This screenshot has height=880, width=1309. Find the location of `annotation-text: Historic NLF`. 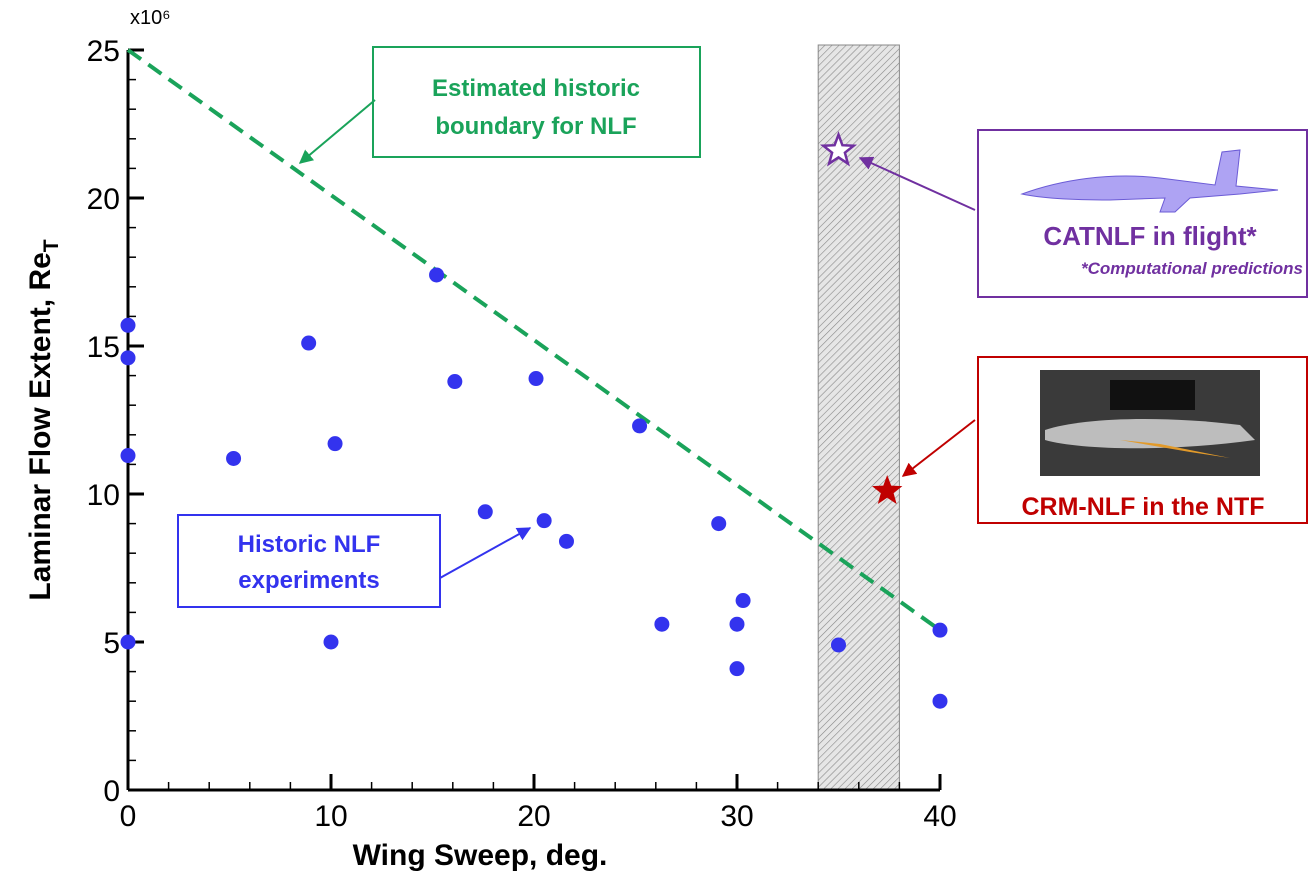

annotation-text: Historic NLF is located at coordinates (309, 544).